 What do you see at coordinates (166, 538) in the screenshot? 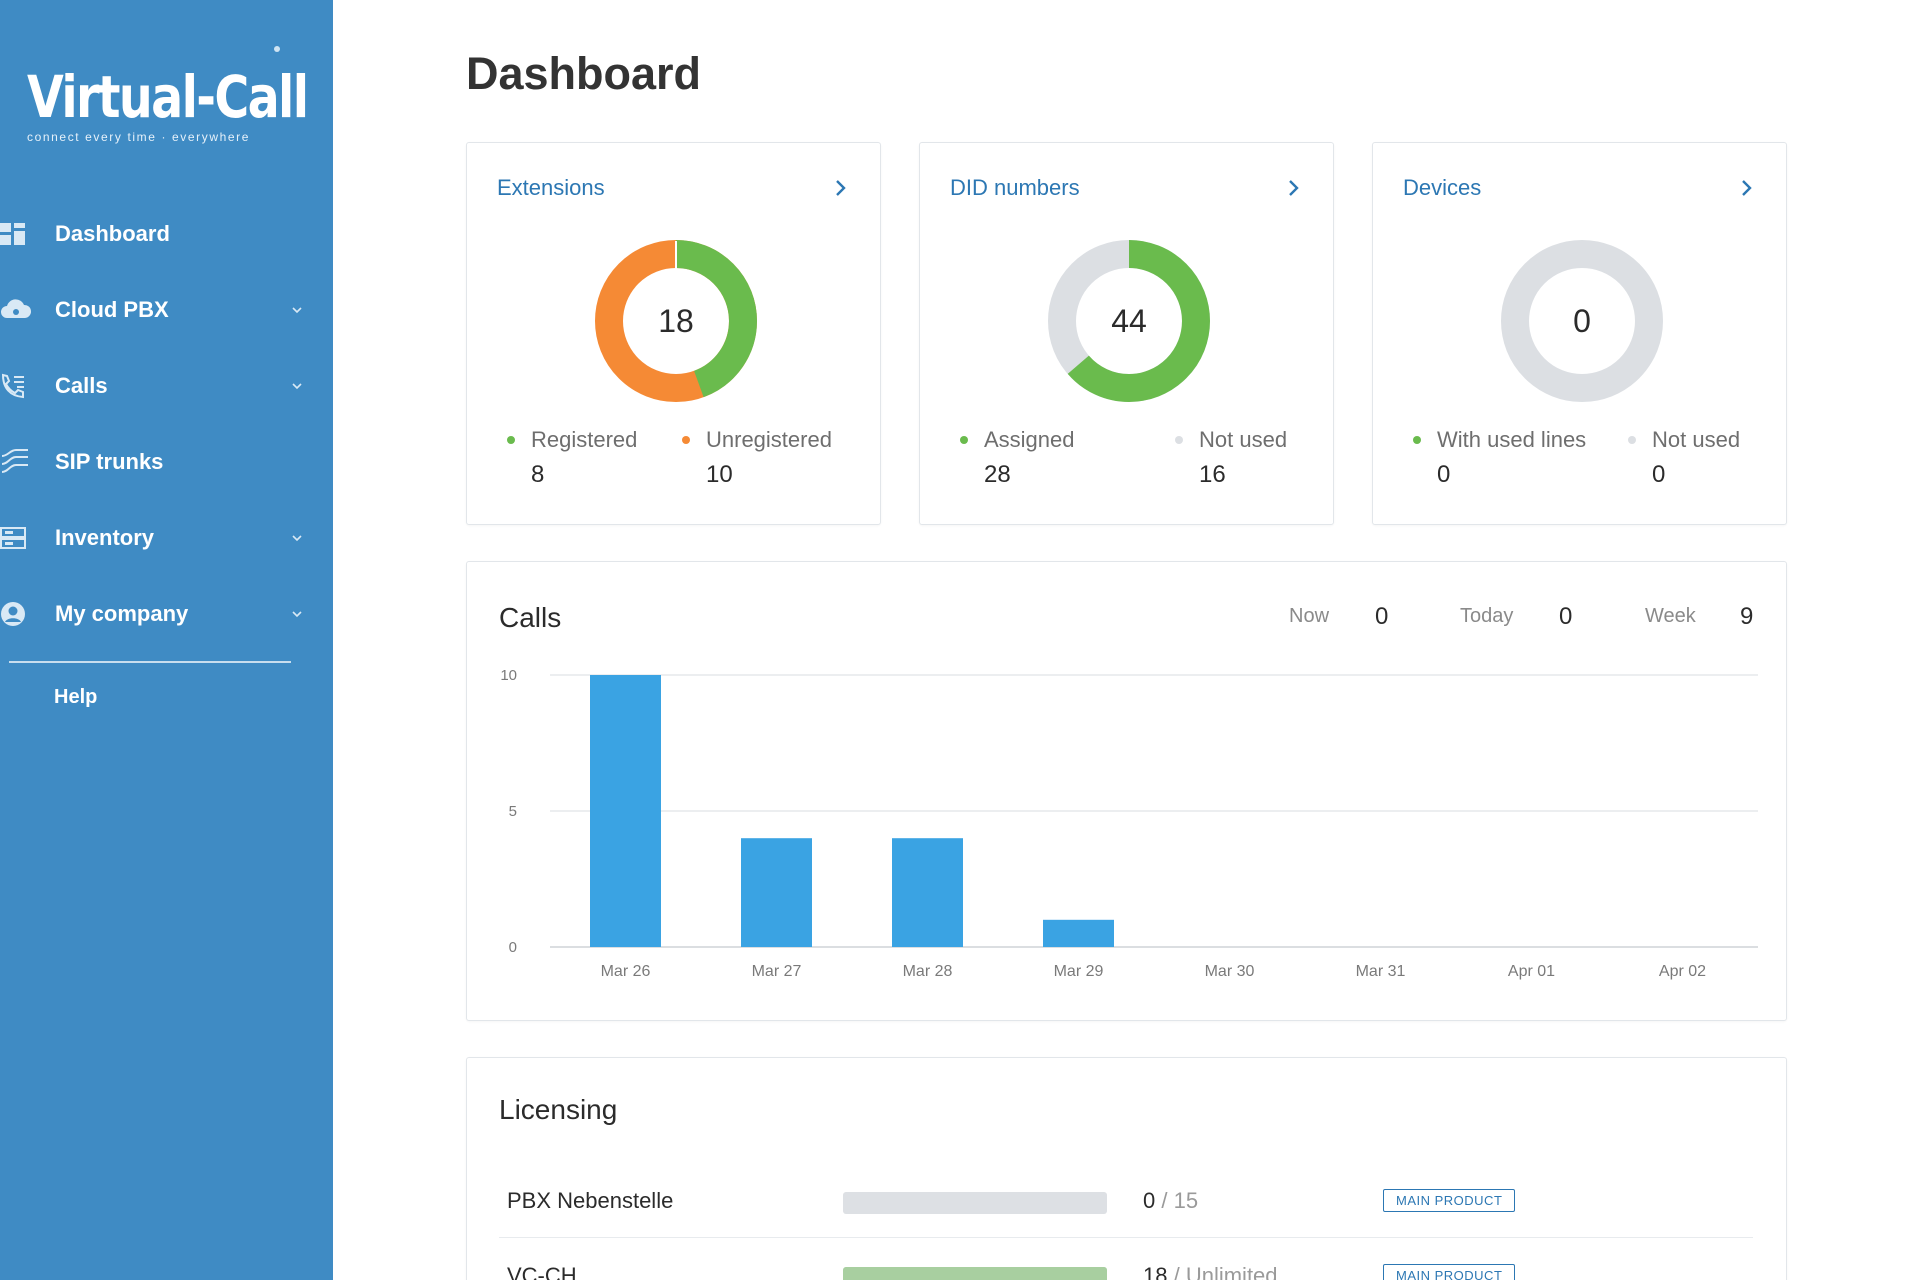
I see `sidebar-item-inventory: Inventory` at bounding box center [166, 538].